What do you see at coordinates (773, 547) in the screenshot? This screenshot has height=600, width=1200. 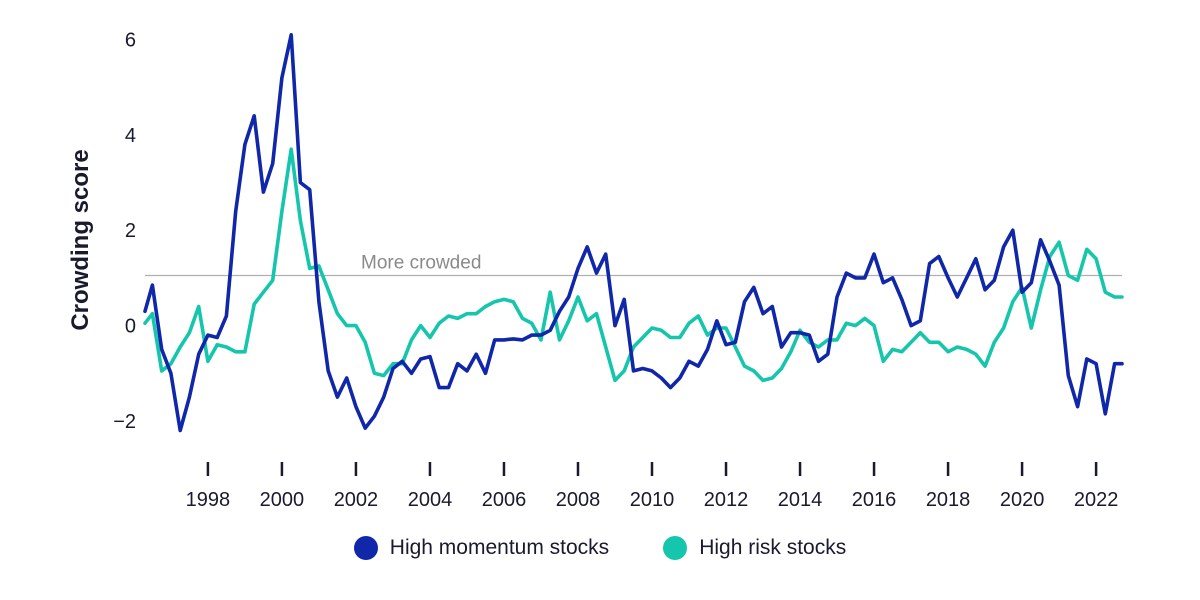 I see `legend-label-high-risk: High risk stocks` at bounding box center [773, 547].